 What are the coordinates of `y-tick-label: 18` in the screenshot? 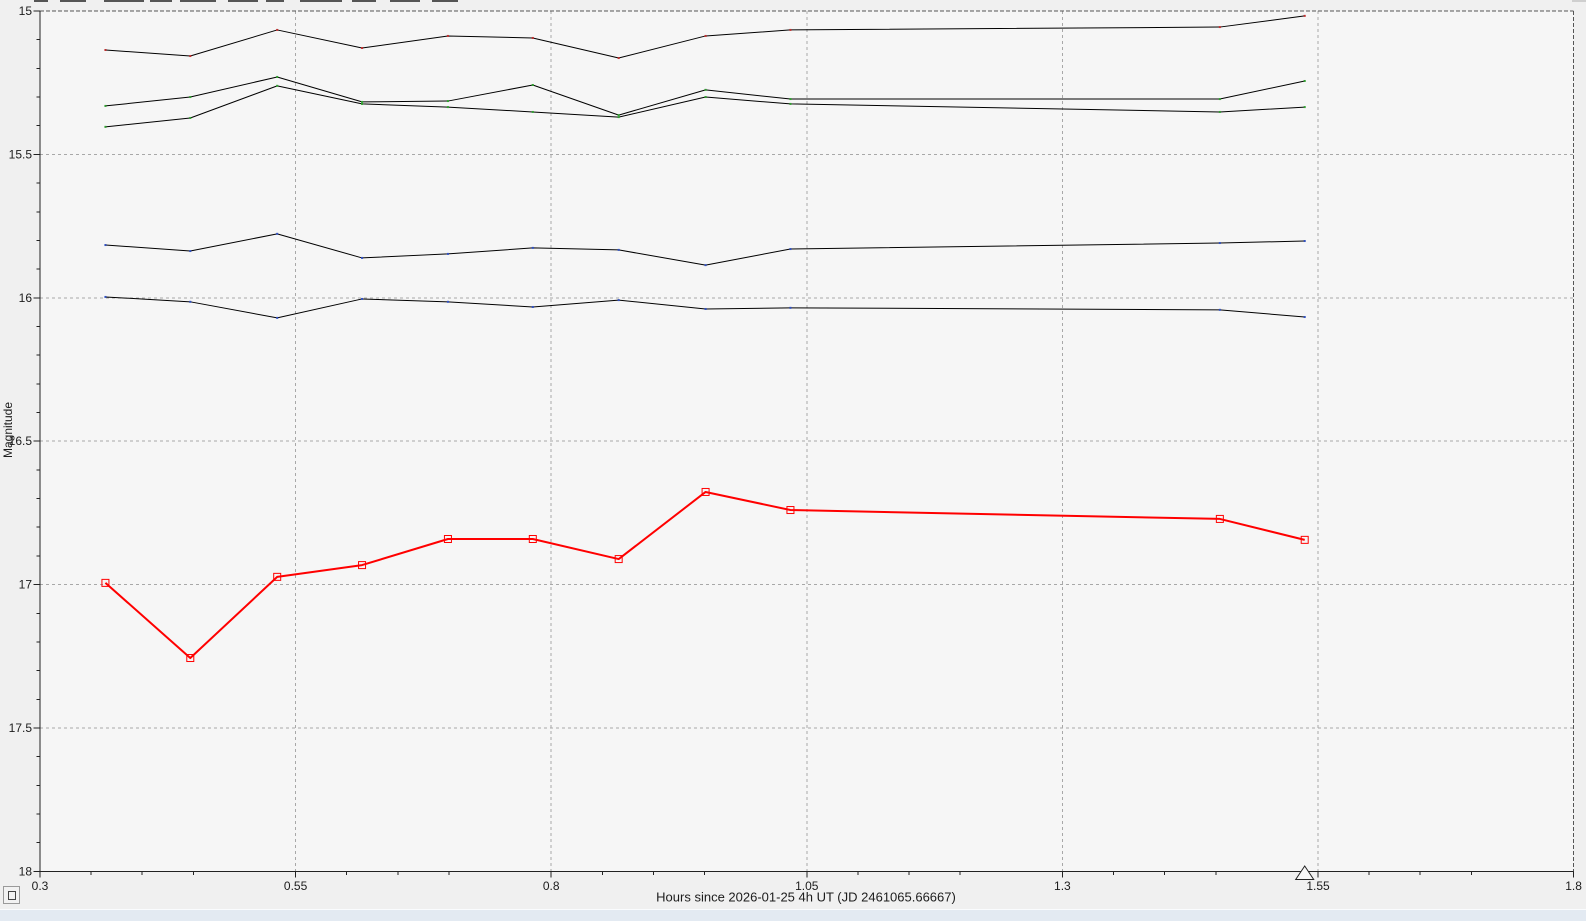 It's located at (26, 871).